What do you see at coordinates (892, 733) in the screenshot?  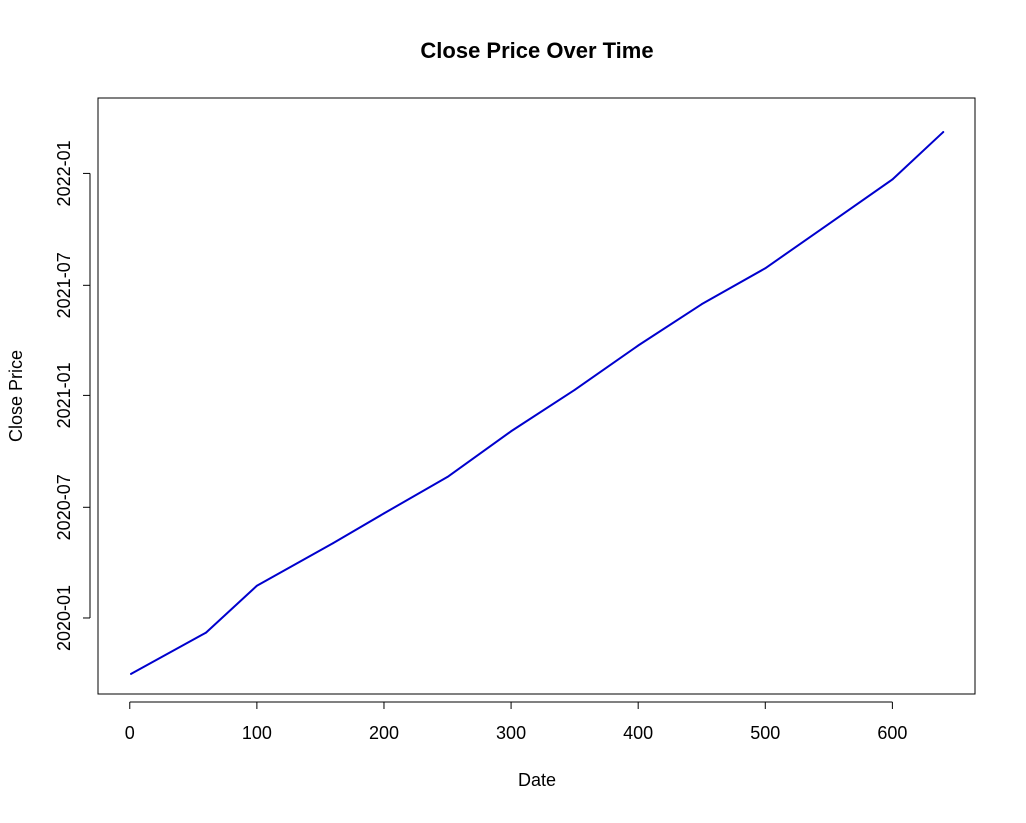 I see `x-tick-label: 600` at bounding box center [892, 733].